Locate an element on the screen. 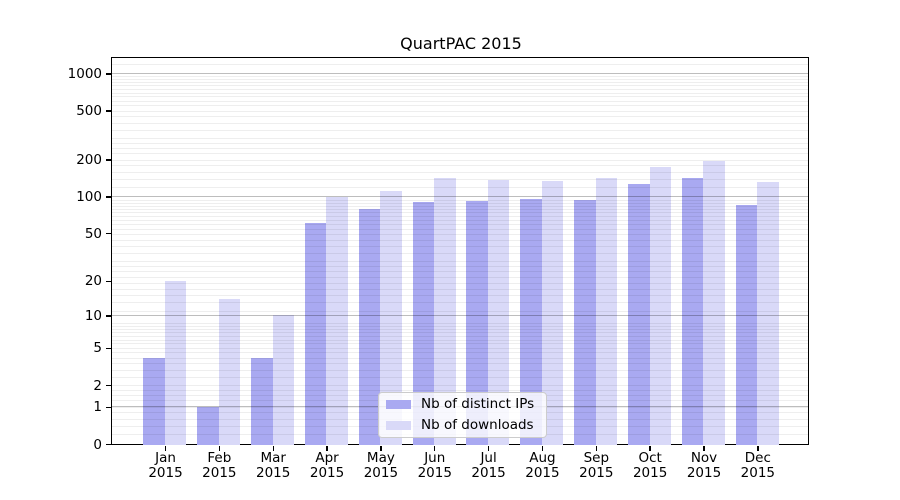 This screenshot has width=900, height=500. bar-distinct-ips-feb is located at coordinates (208, 425).